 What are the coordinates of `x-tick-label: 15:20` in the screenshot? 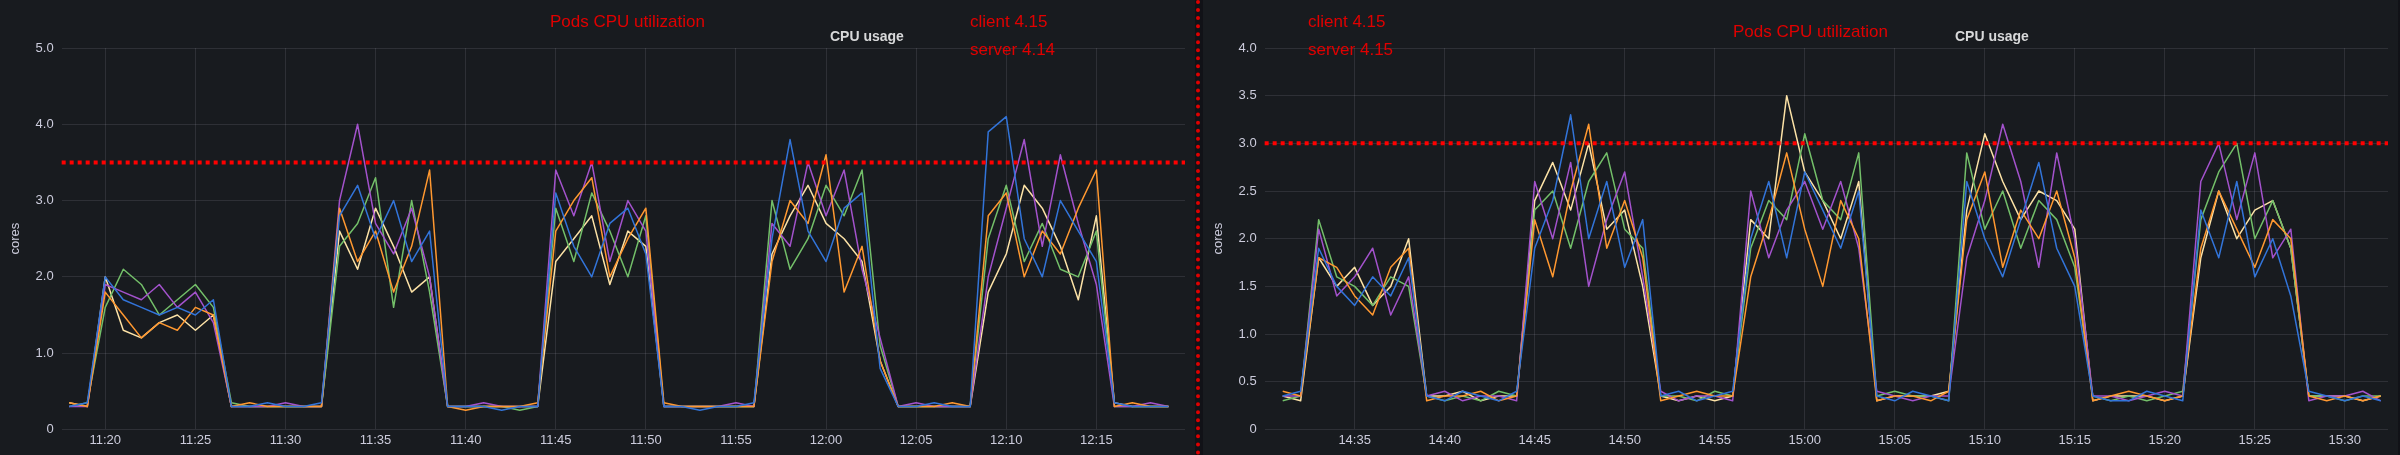 It's located at (2165, 439).